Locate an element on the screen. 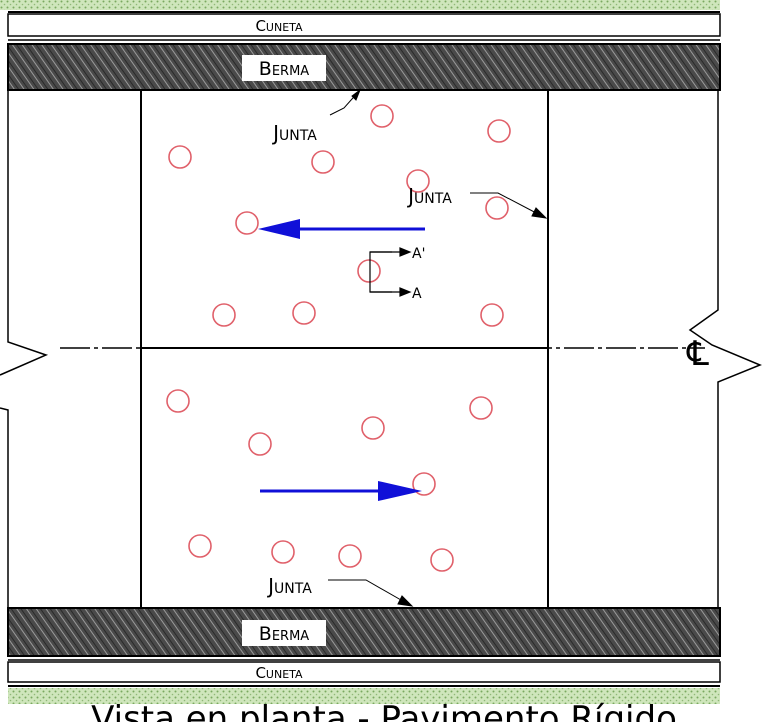 This screenshot has width=768, height=722. bottom-cuneta-label: Cuneta is located at coordinates (279, 673).